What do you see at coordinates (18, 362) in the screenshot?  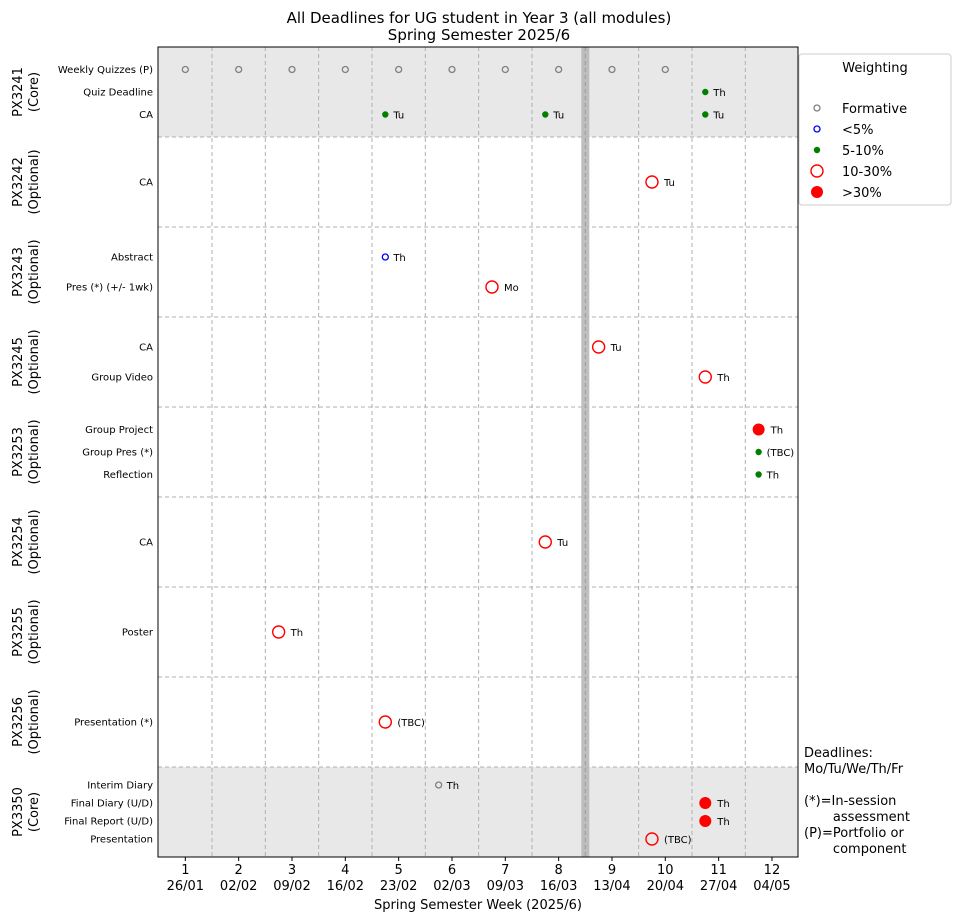 I see `module-code: PX3245` at bounding box center [18, 362].